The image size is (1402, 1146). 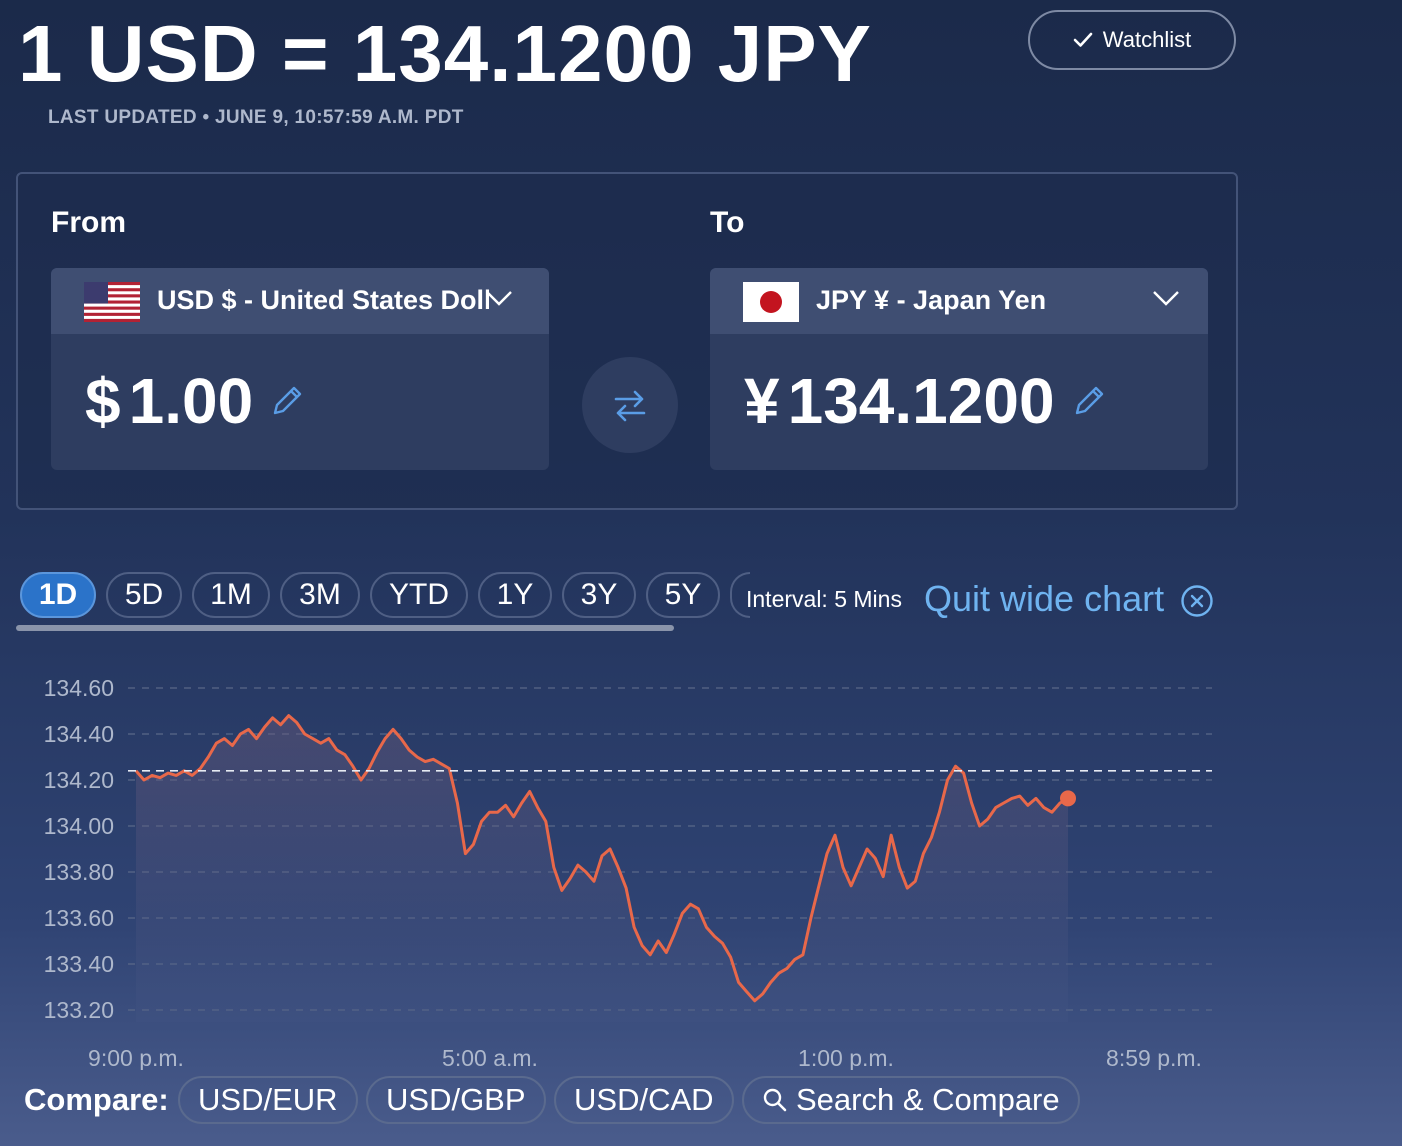 I want to click on compare-usd-gbp-button: USD/GBP, so click(x=456, y=1100).